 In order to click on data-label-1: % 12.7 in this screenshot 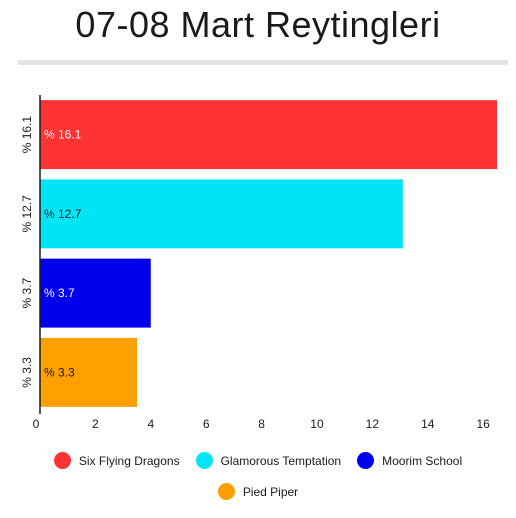, I will do `click(63, 214)`.